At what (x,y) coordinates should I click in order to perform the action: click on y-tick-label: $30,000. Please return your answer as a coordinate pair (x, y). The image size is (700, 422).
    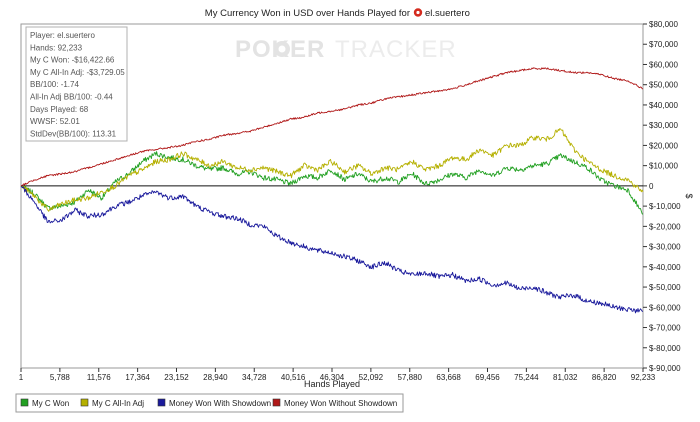
    Looking at the image, I should click on (663, 125).